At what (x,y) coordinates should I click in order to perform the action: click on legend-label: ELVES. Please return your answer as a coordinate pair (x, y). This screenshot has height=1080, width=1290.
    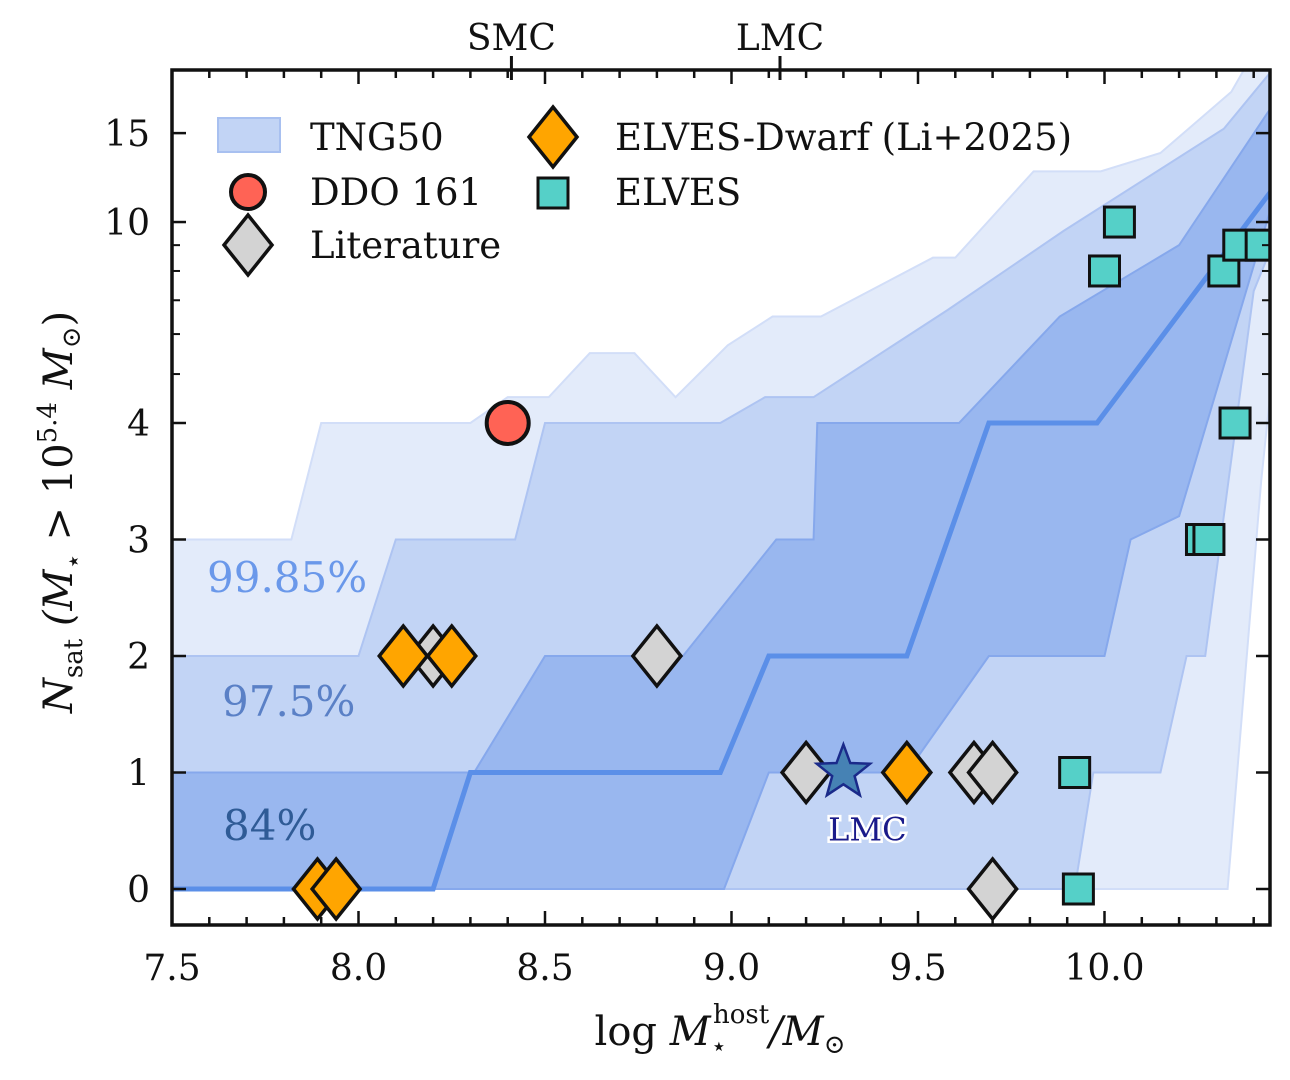
    Looking at the image, I should click on (678, 192).